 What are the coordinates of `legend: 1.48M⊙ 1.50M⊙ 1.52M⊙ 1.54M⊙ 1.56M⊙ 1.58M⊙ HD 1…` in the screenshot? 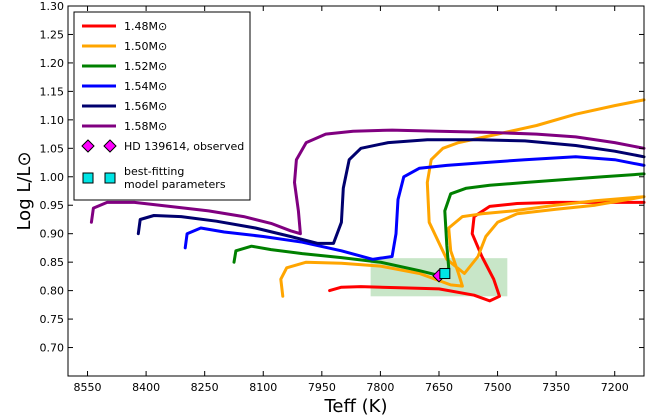 It's located at (162, 106).